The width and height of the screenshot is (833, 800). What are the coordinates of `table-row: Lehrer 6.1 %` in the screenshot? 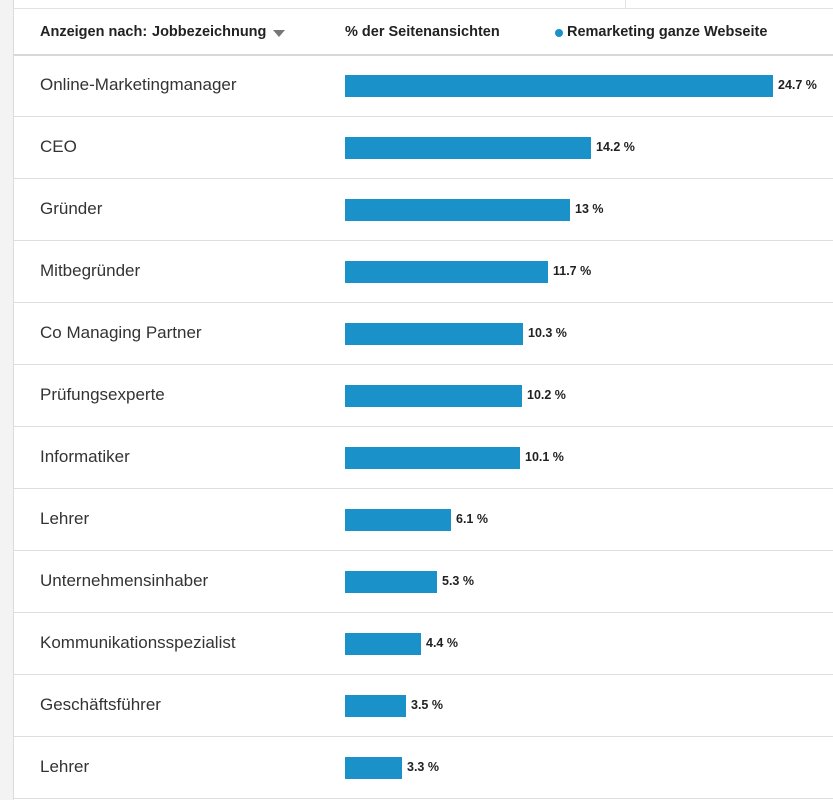 It's located at (423, 520).